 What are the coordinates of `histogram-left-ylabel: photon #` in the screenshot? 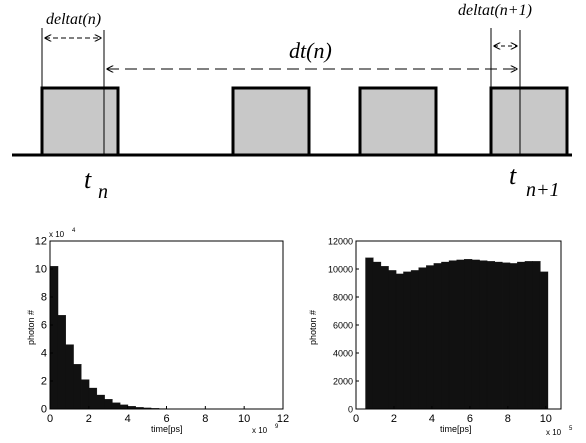 It's located at (31, 327).